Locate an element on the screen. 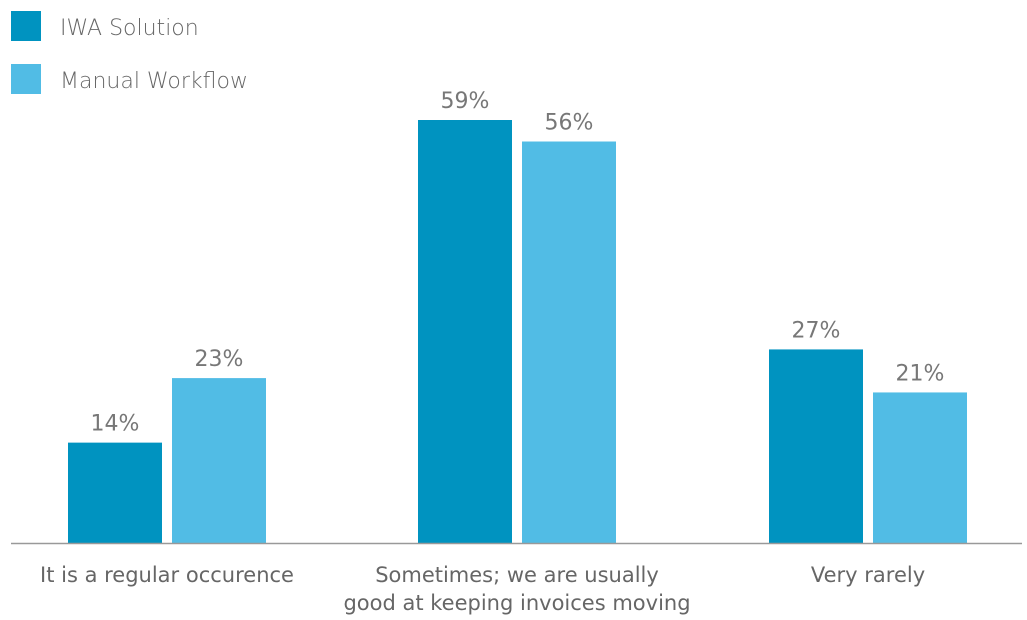  legend-label-1: IWA Solution is located at coordinates (129, 28).